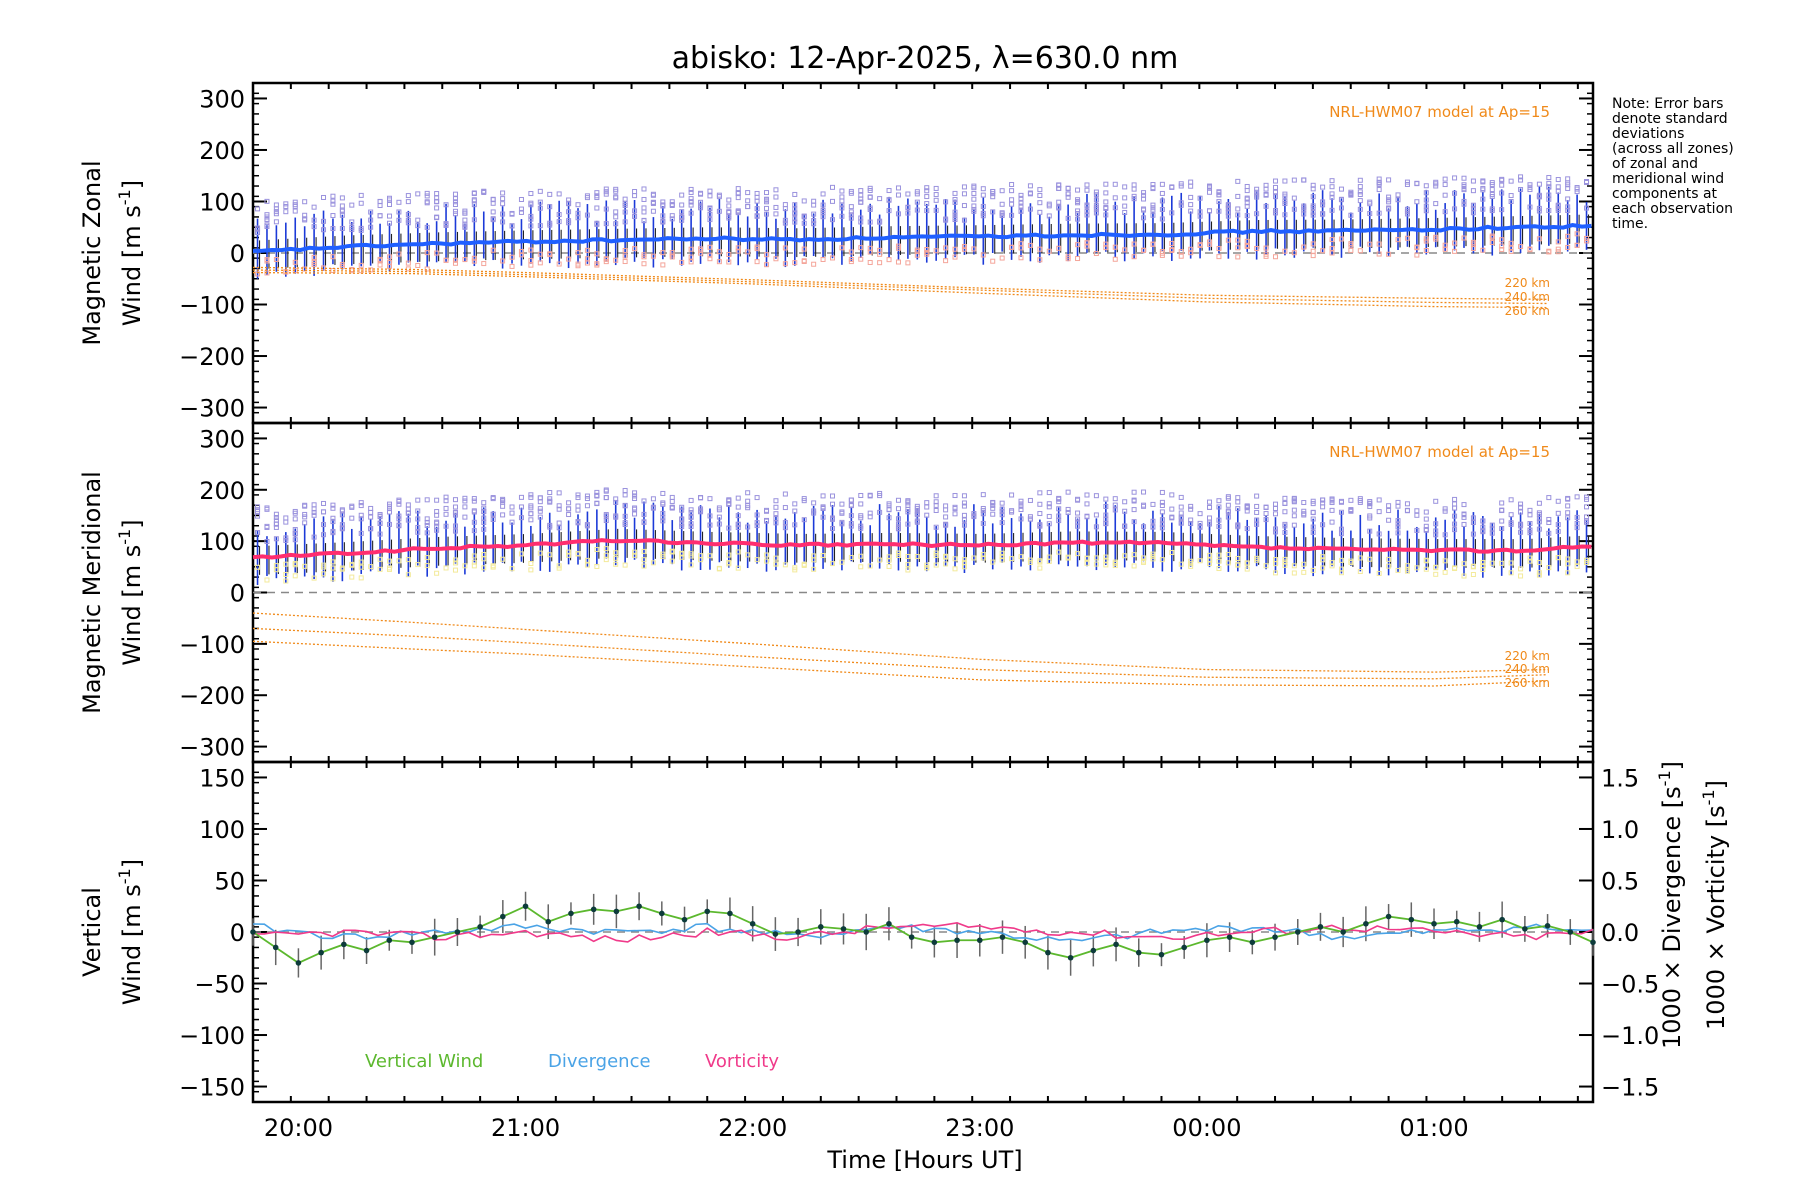  What do you see at coordinates (923, 934) in the screenshot?
I see `vertical-wind-line` at bounding box center [923, 934].